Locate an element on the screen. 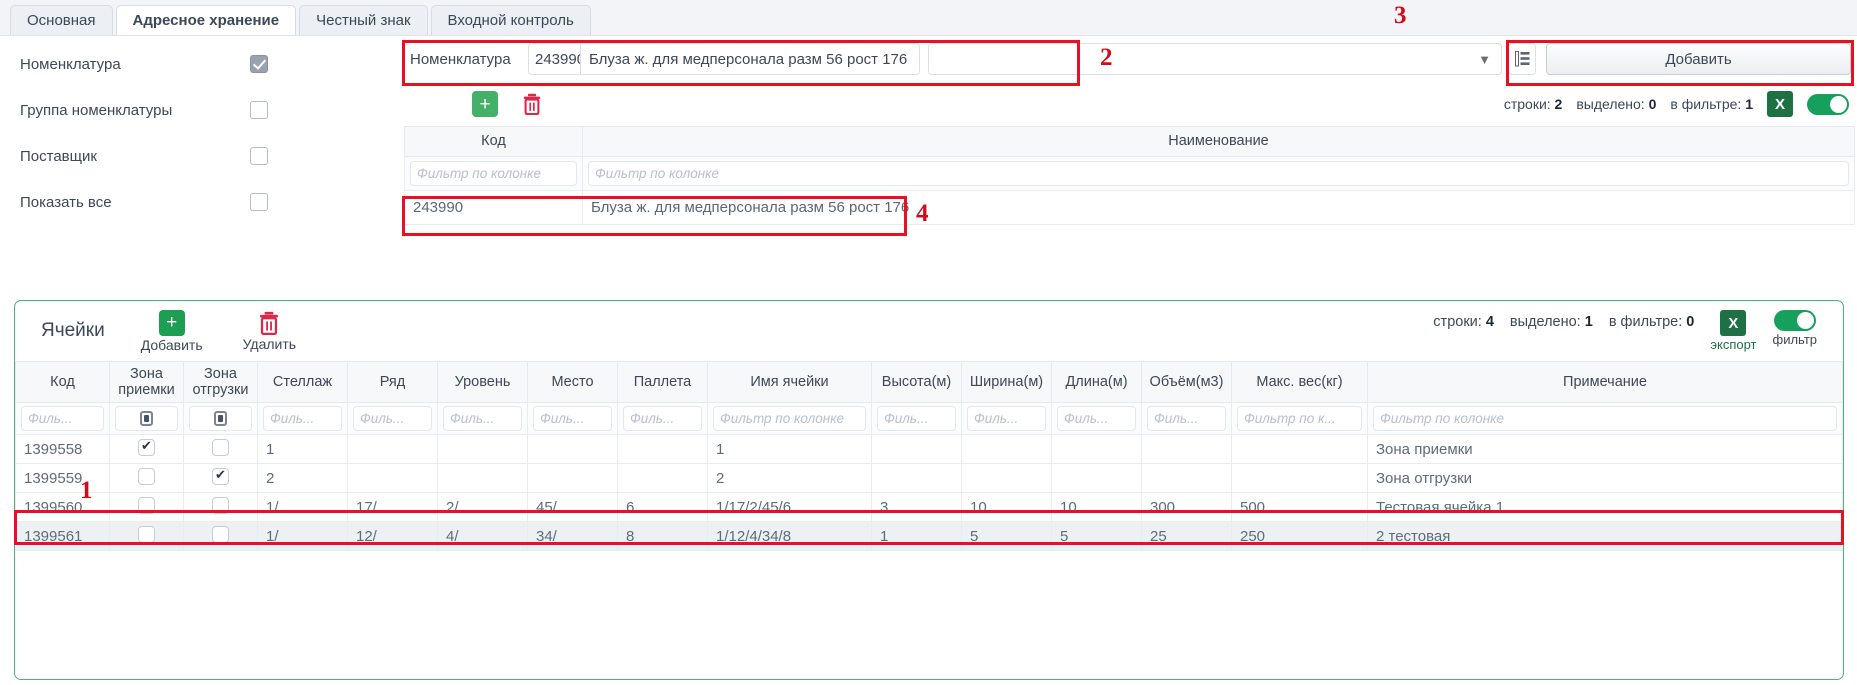 This screenshot has height=685, width=1857. cells-selected-counter-label: выделено: is located at coordinates (1545, 322).